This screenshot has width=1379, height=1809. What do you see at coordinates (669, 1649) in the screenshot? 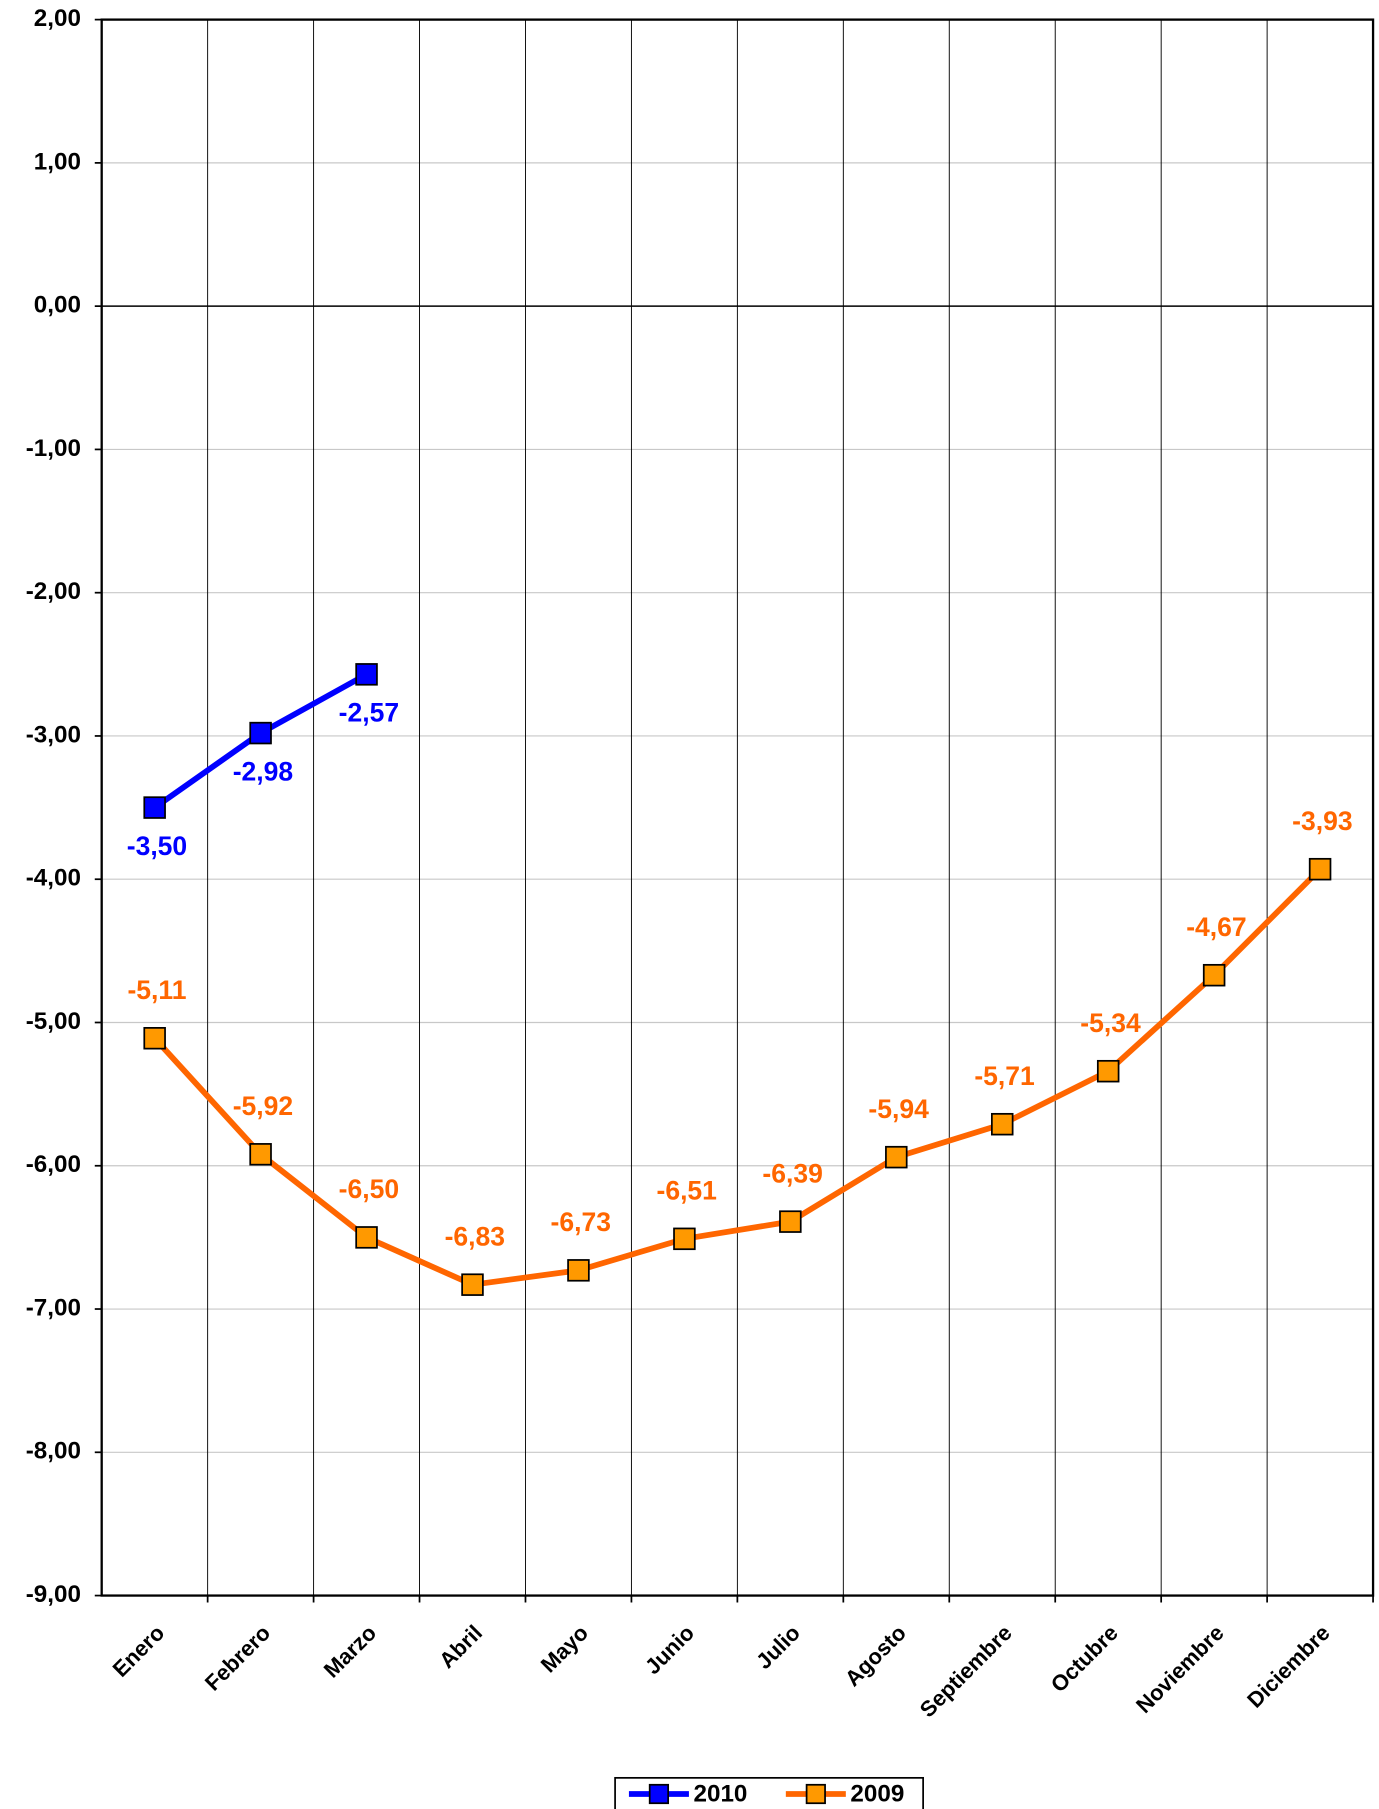
I see `x-tick-label: Junio` at bounding box center [669, 1649].